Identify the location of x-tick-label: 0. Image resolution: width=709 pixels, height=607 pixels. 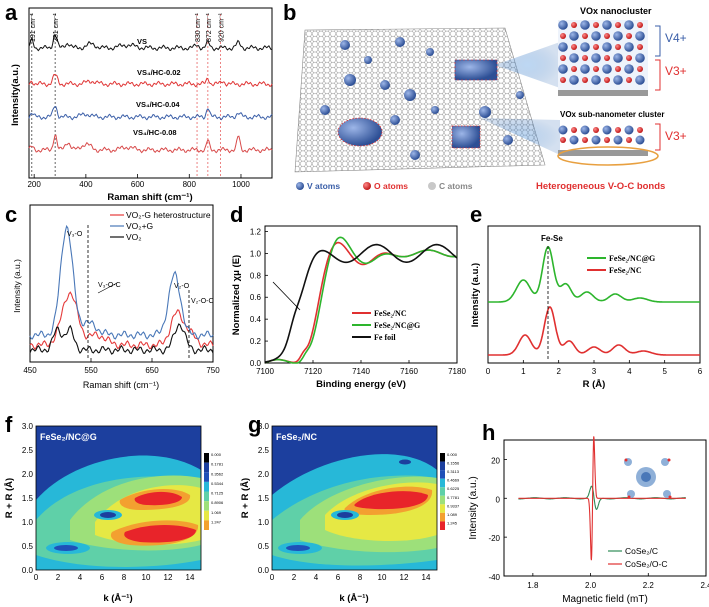
(36, 577).